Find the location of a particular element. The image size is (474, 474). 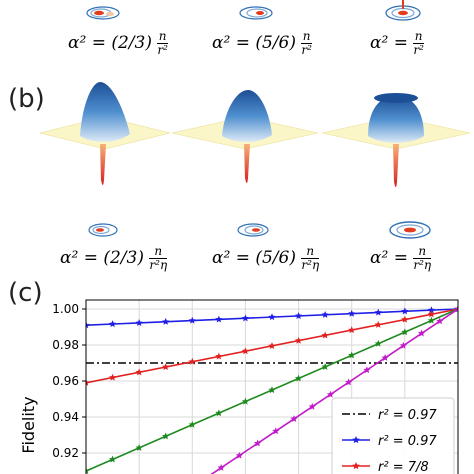

contour-icon-b3 is located at coordinates (410, 230).